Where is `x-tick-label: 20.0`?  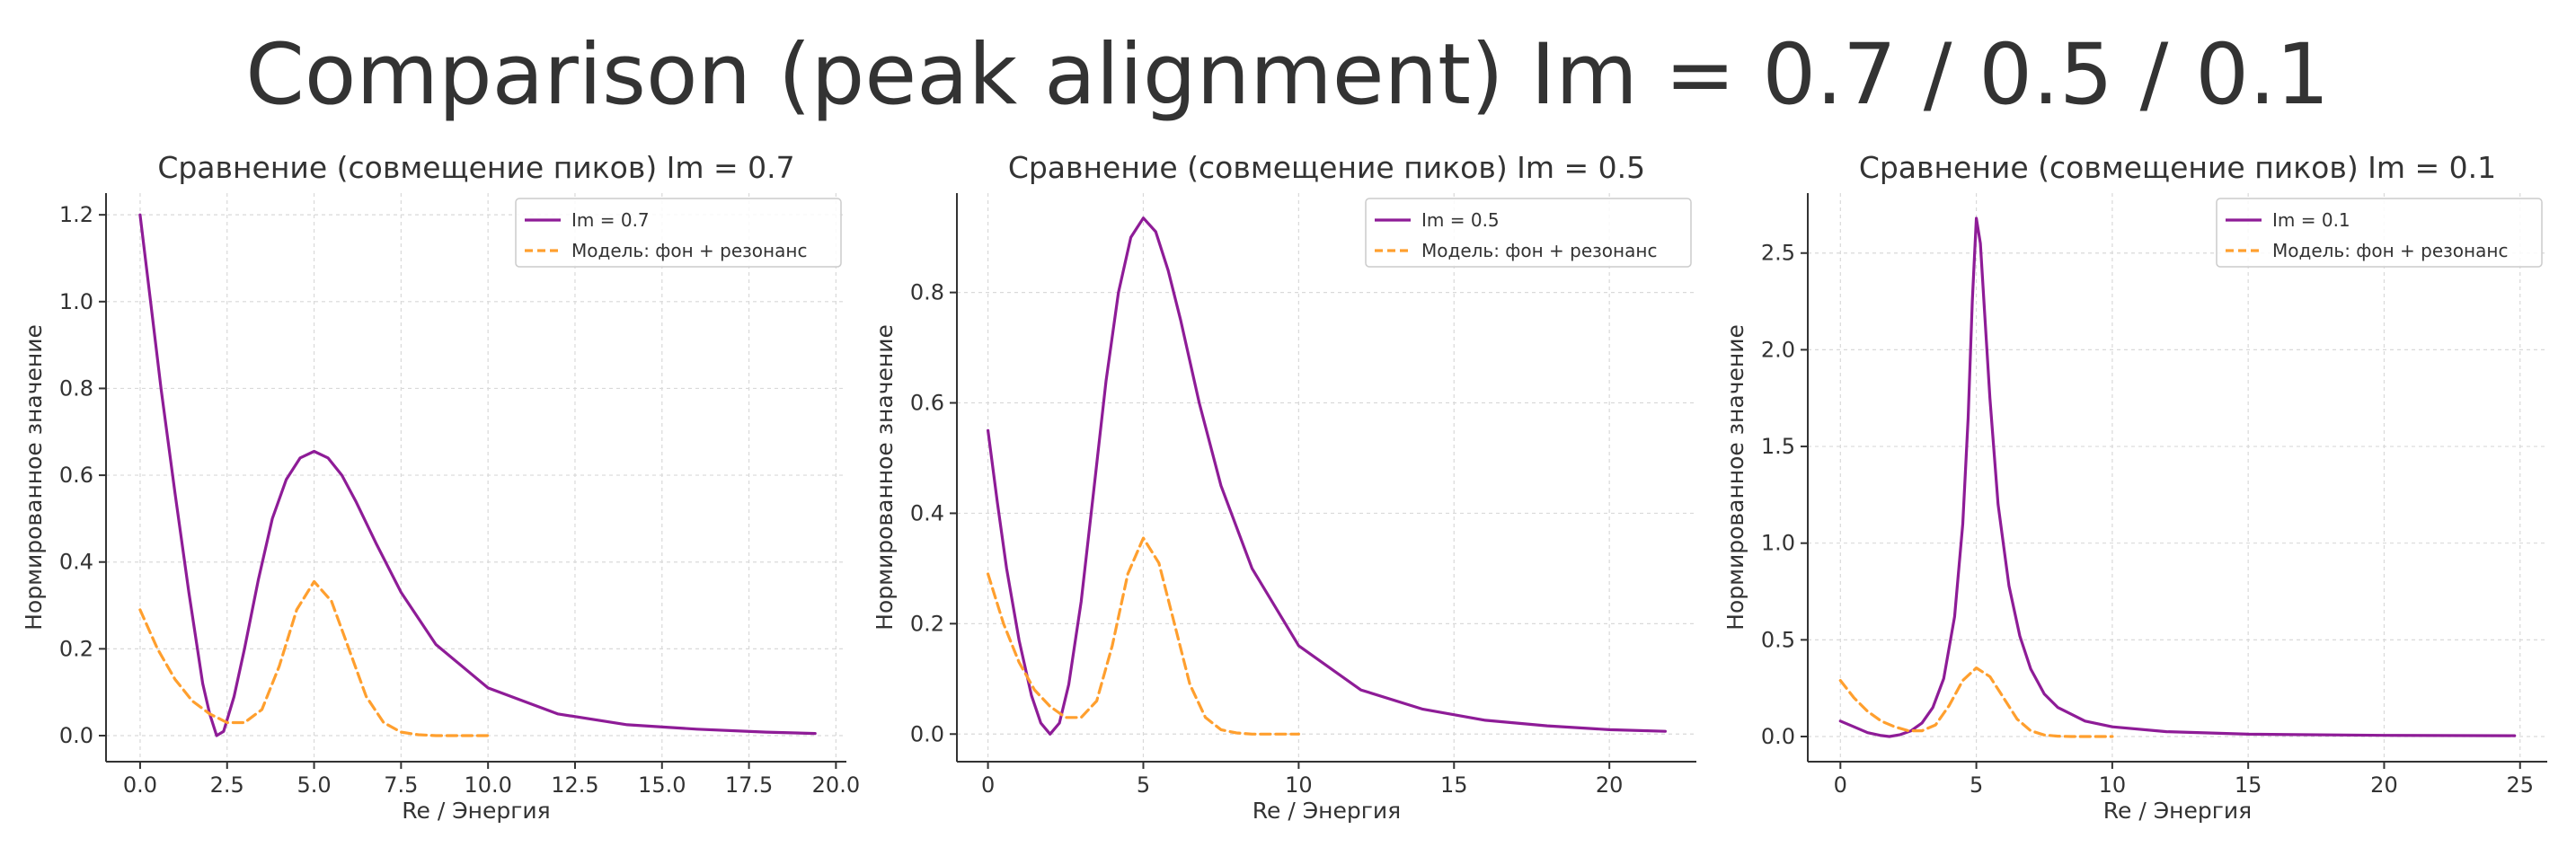 x-tick-label: 20.0 is located at coordinates (836, 785).